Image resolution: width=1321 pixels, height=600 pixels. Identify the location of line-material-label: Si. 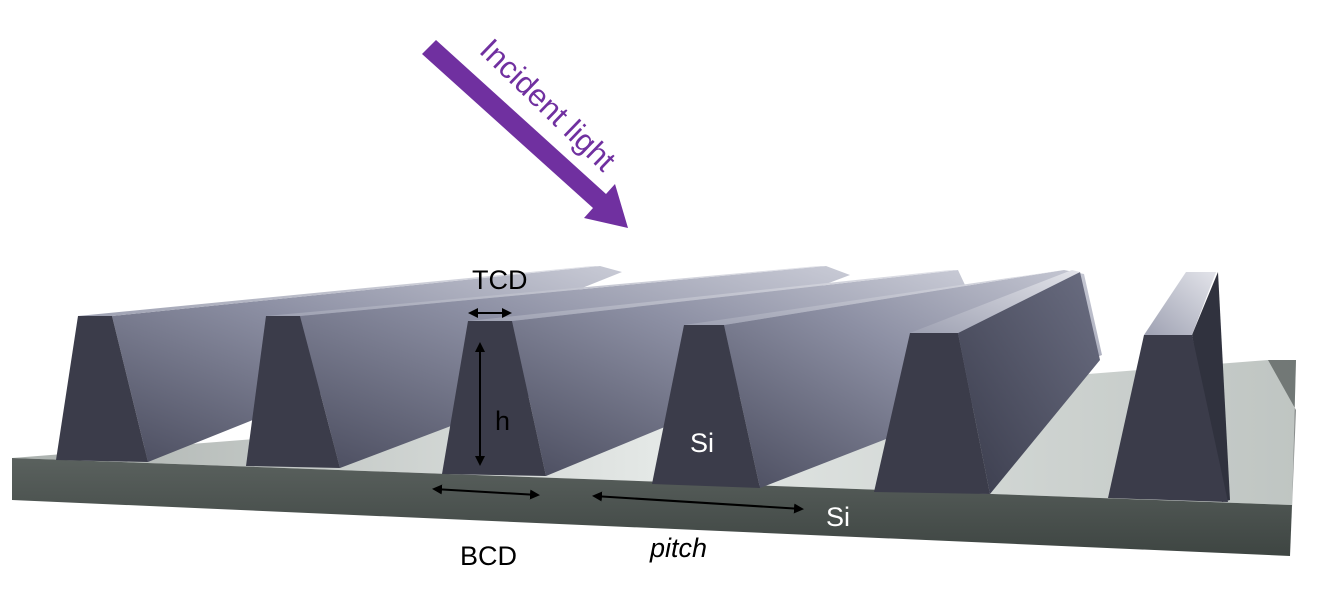
(702, 443).